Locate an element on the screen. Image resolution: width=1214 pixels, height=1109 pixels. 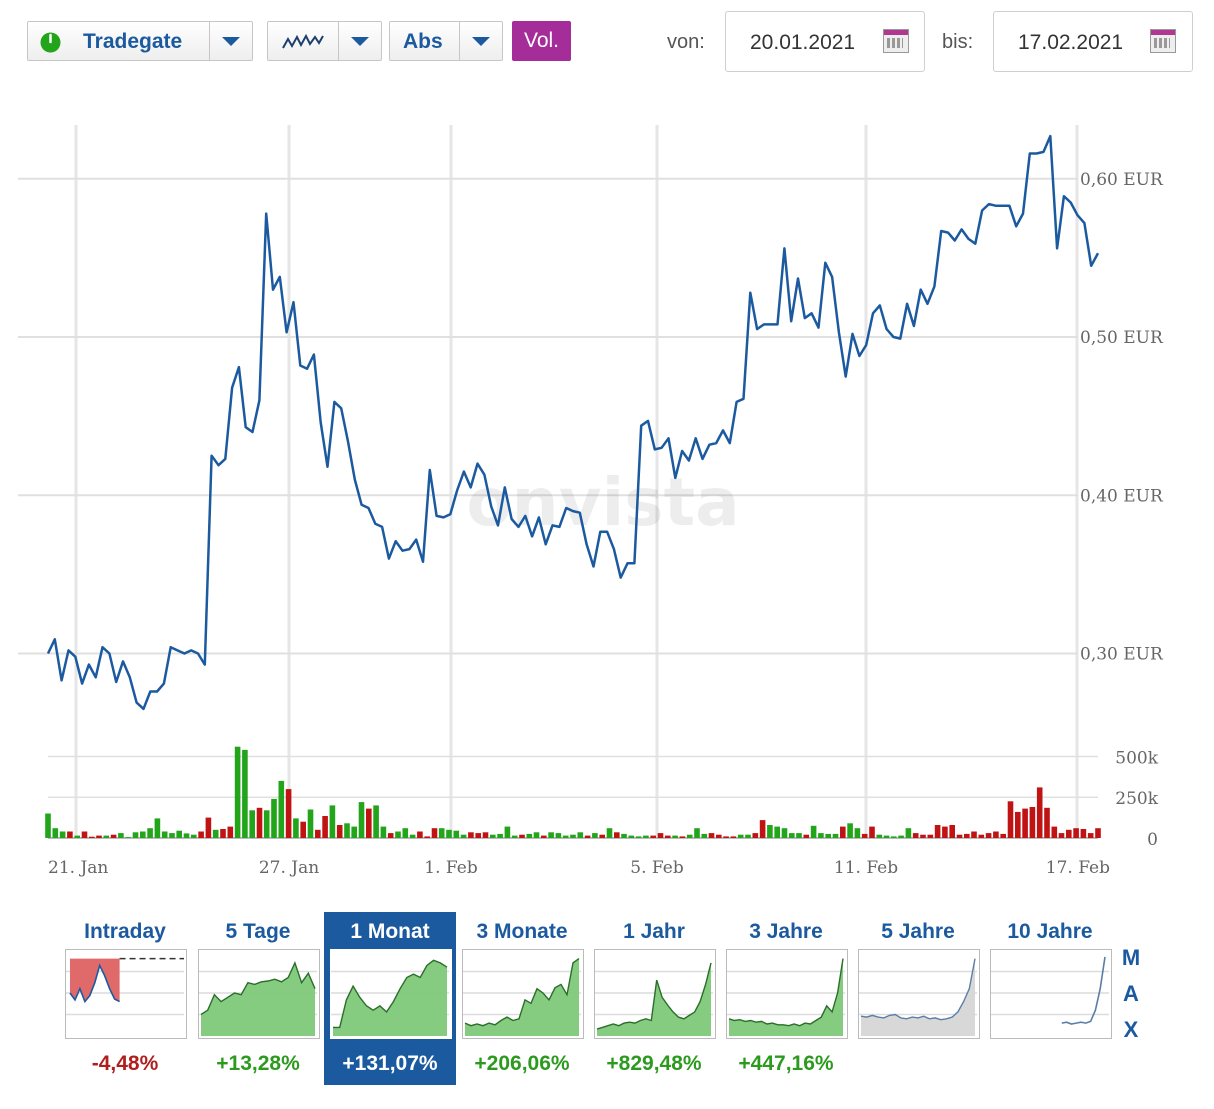
exchange-dropdown: Tradegate is located at coordinates (140, 41).